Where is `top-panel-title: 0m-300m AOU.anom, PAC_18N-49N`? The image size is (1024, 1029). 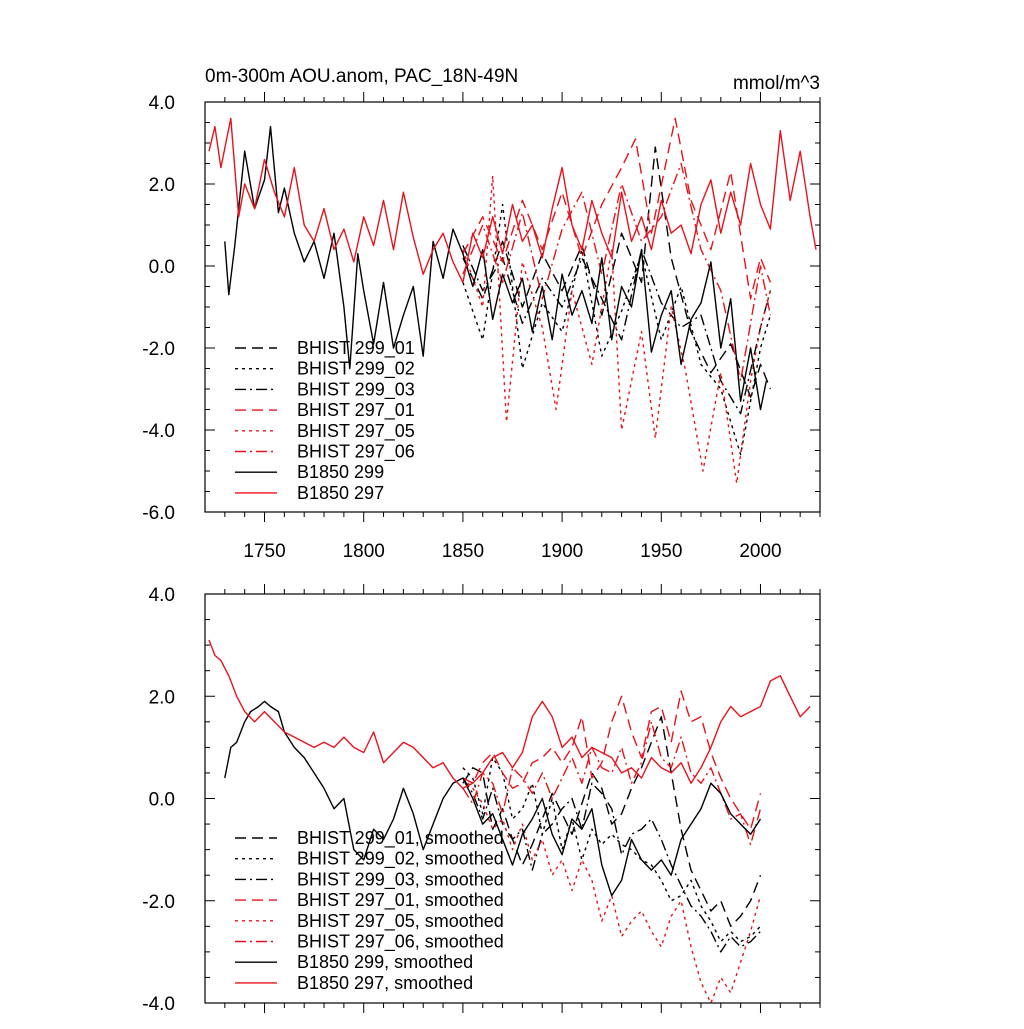 top-panel-title: 0m-300m AOU.anom, PAC_18N-49N is located at coordinates (361, 76).